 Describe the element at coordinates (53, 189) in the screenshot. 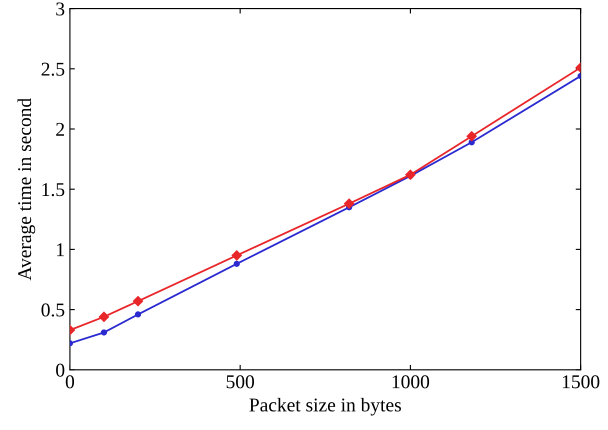

I see `y-tick-label: 1.5` at that location.